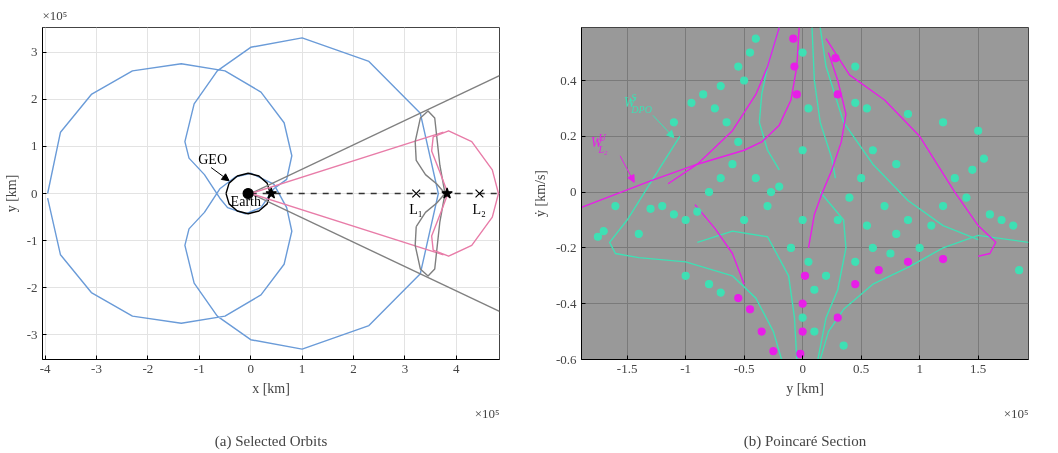 The width and height of the screenshot is (1058, 453). I want to click on y-tick-label: -1, so click(32, 240).